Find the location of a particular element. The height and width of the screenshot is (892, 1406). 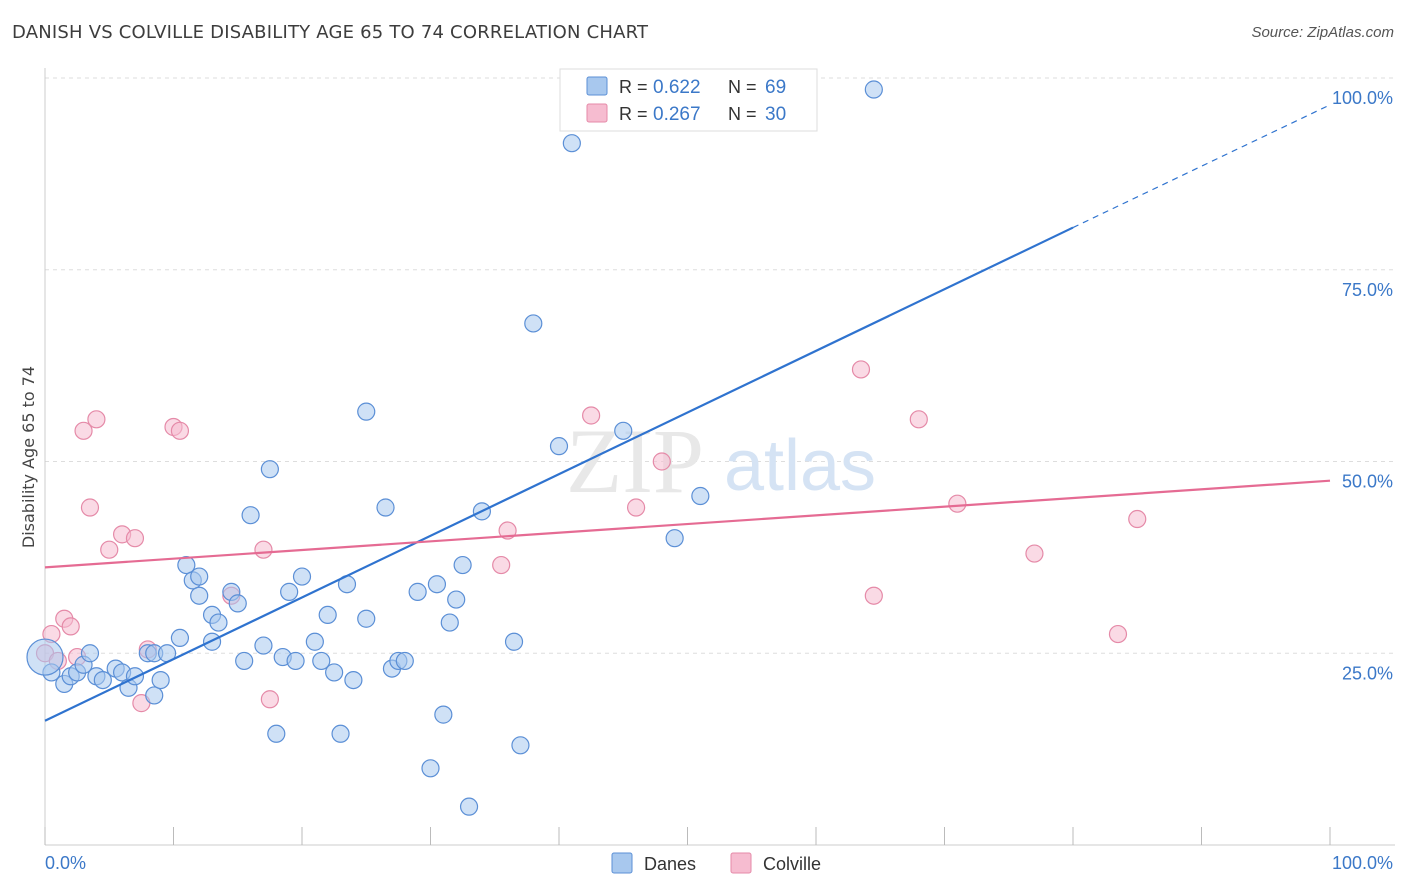

danes-legend-swatch is located at coordinates (597, 86).